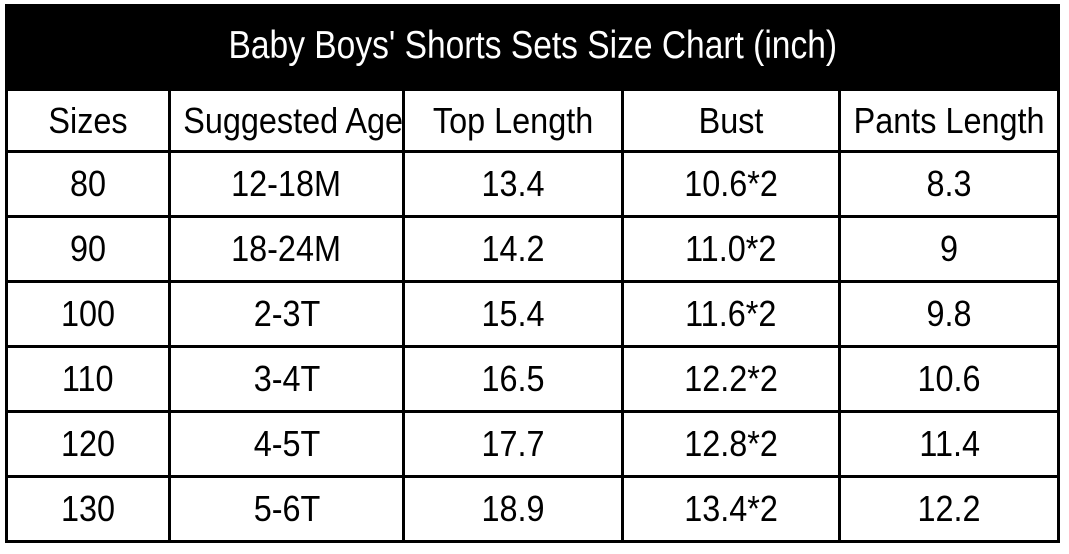  What do you see at coordinates (286, 379) in the screenshot?
I see `cell-suggested-age: 3-4T` at bounding box center [286, 379].